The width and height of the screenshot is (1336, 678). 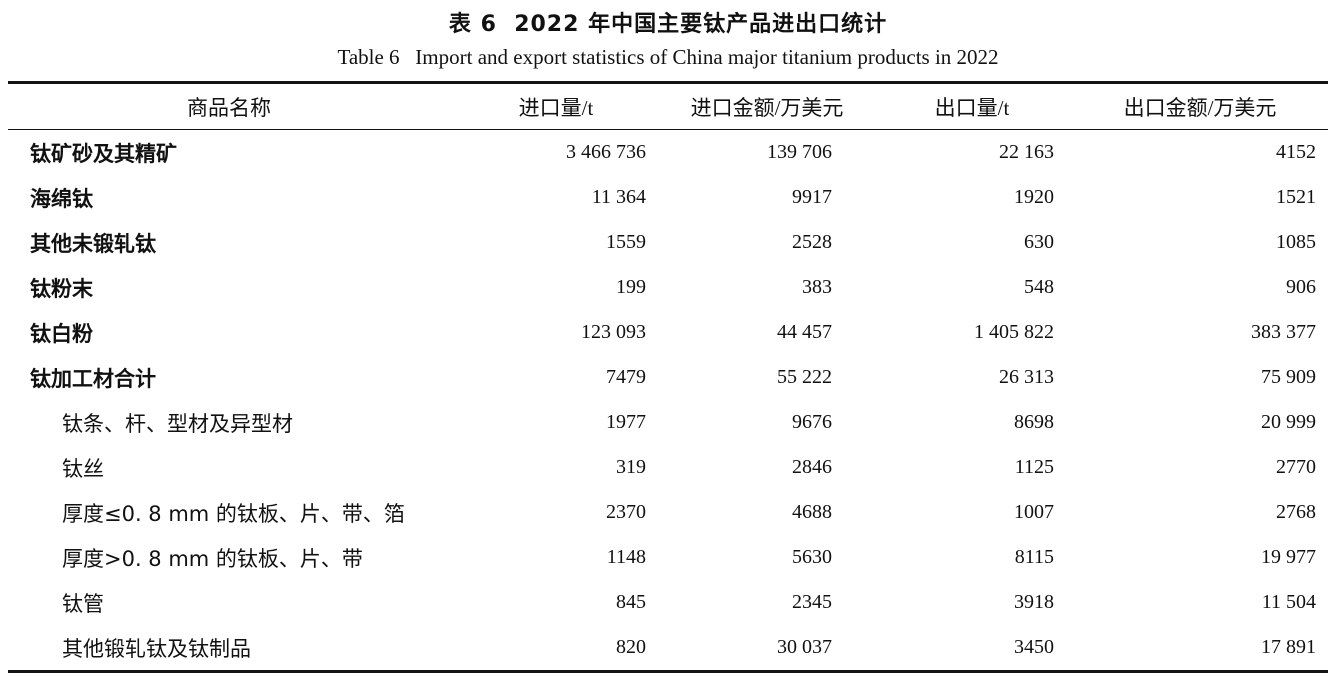 What do you see at coordinates (631, 467) in the screenshot?
I see `cell-import-qty: 319` at bounding box center [631, 467].